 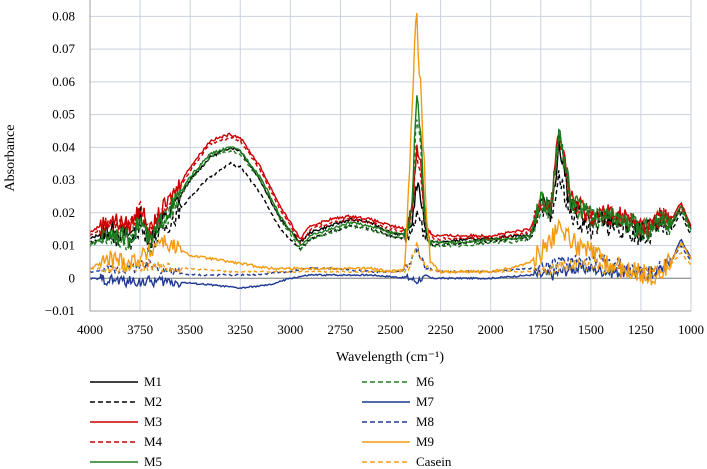 What do you see at coordinates (591, 329) in the screenshot?
I see `x-tick-label: 1500` at bounding box center [591, 329].